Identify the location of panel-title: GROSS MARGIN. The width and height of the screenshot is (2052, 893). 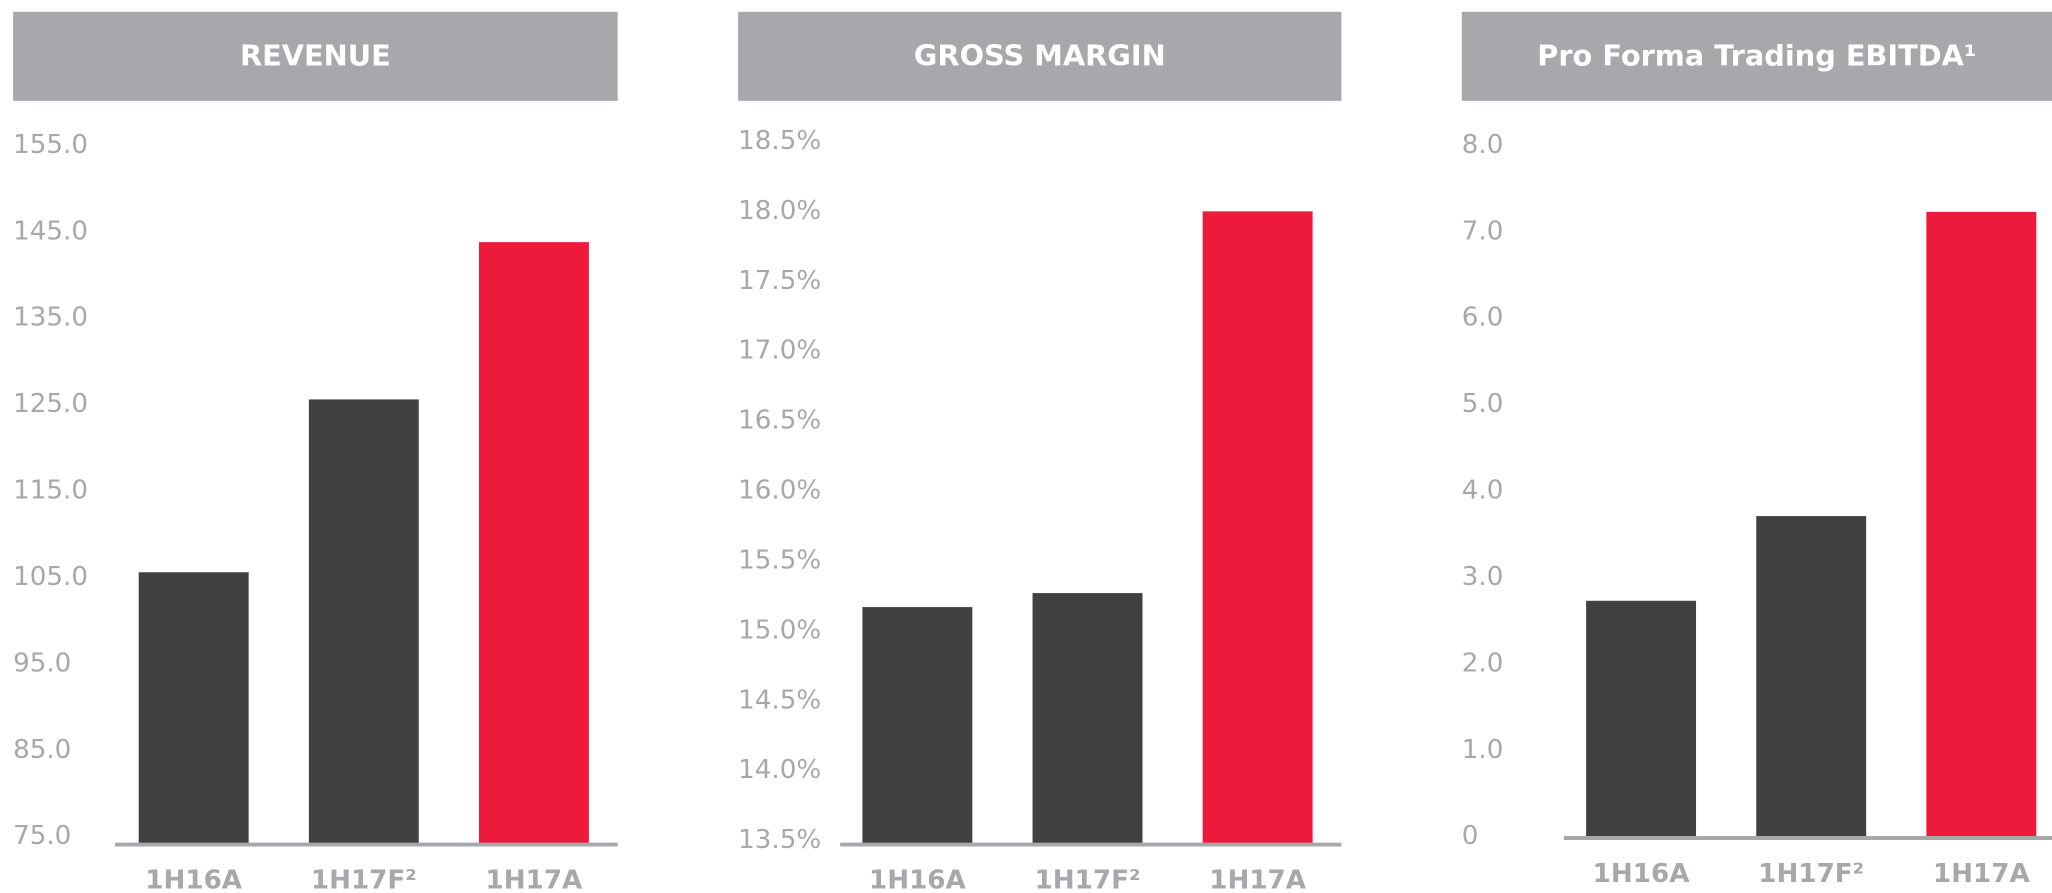
(1040, 56).